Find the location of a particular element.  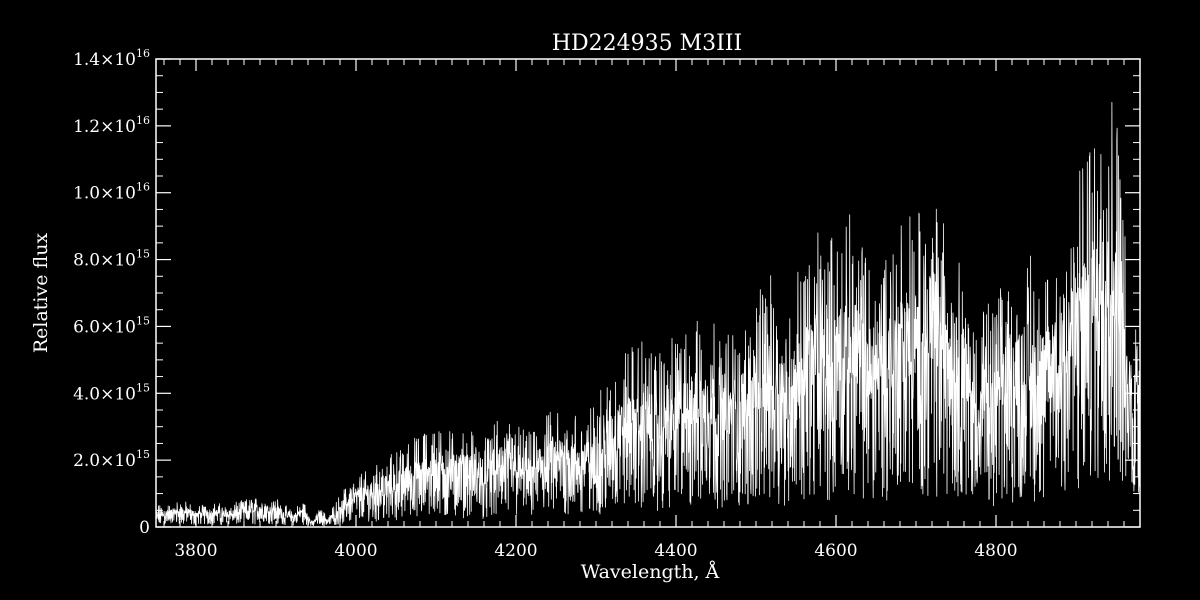

x-tick-label: 4600 is located at coordinates (835, 551).